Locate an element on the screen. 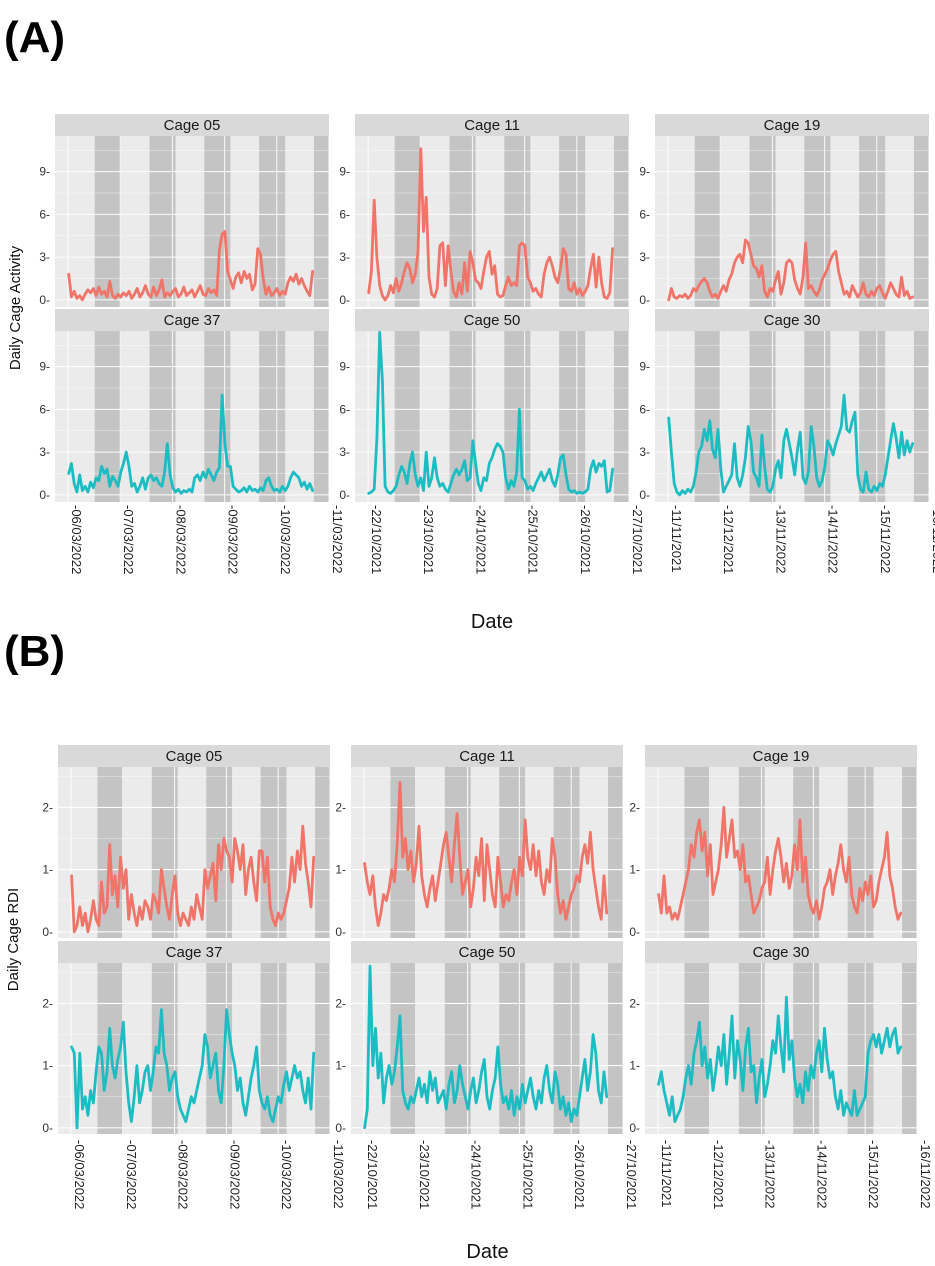  x-axis-title: Date is located at coordinates (492, 622).